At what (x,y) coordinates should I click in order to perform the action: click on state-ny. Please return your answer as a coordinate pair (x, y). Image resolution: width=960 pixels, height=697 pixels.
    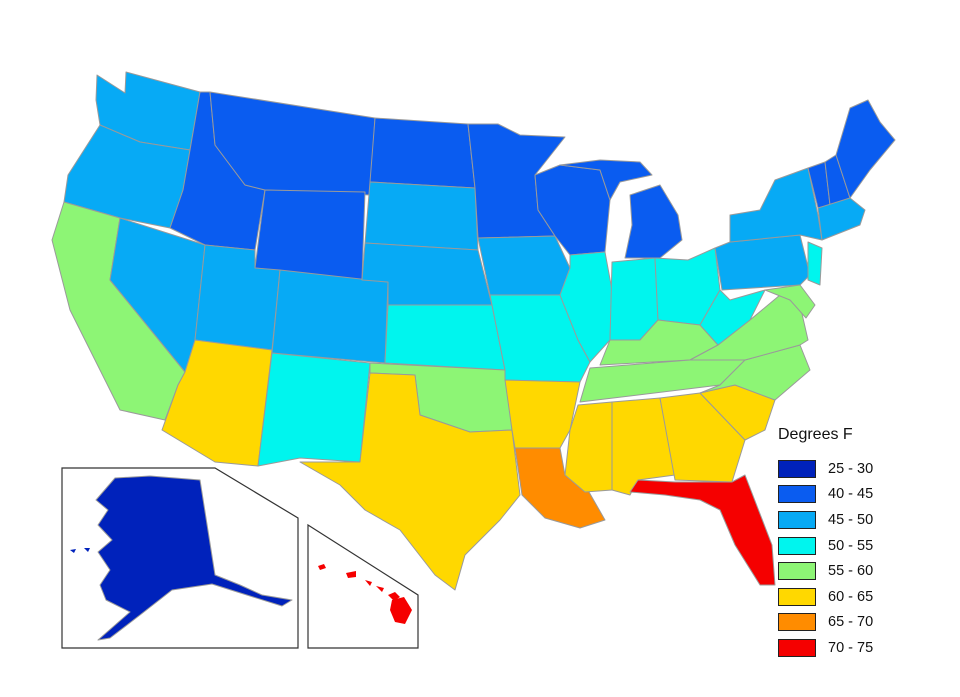
    Looking at the image, I should click on (776, 205).